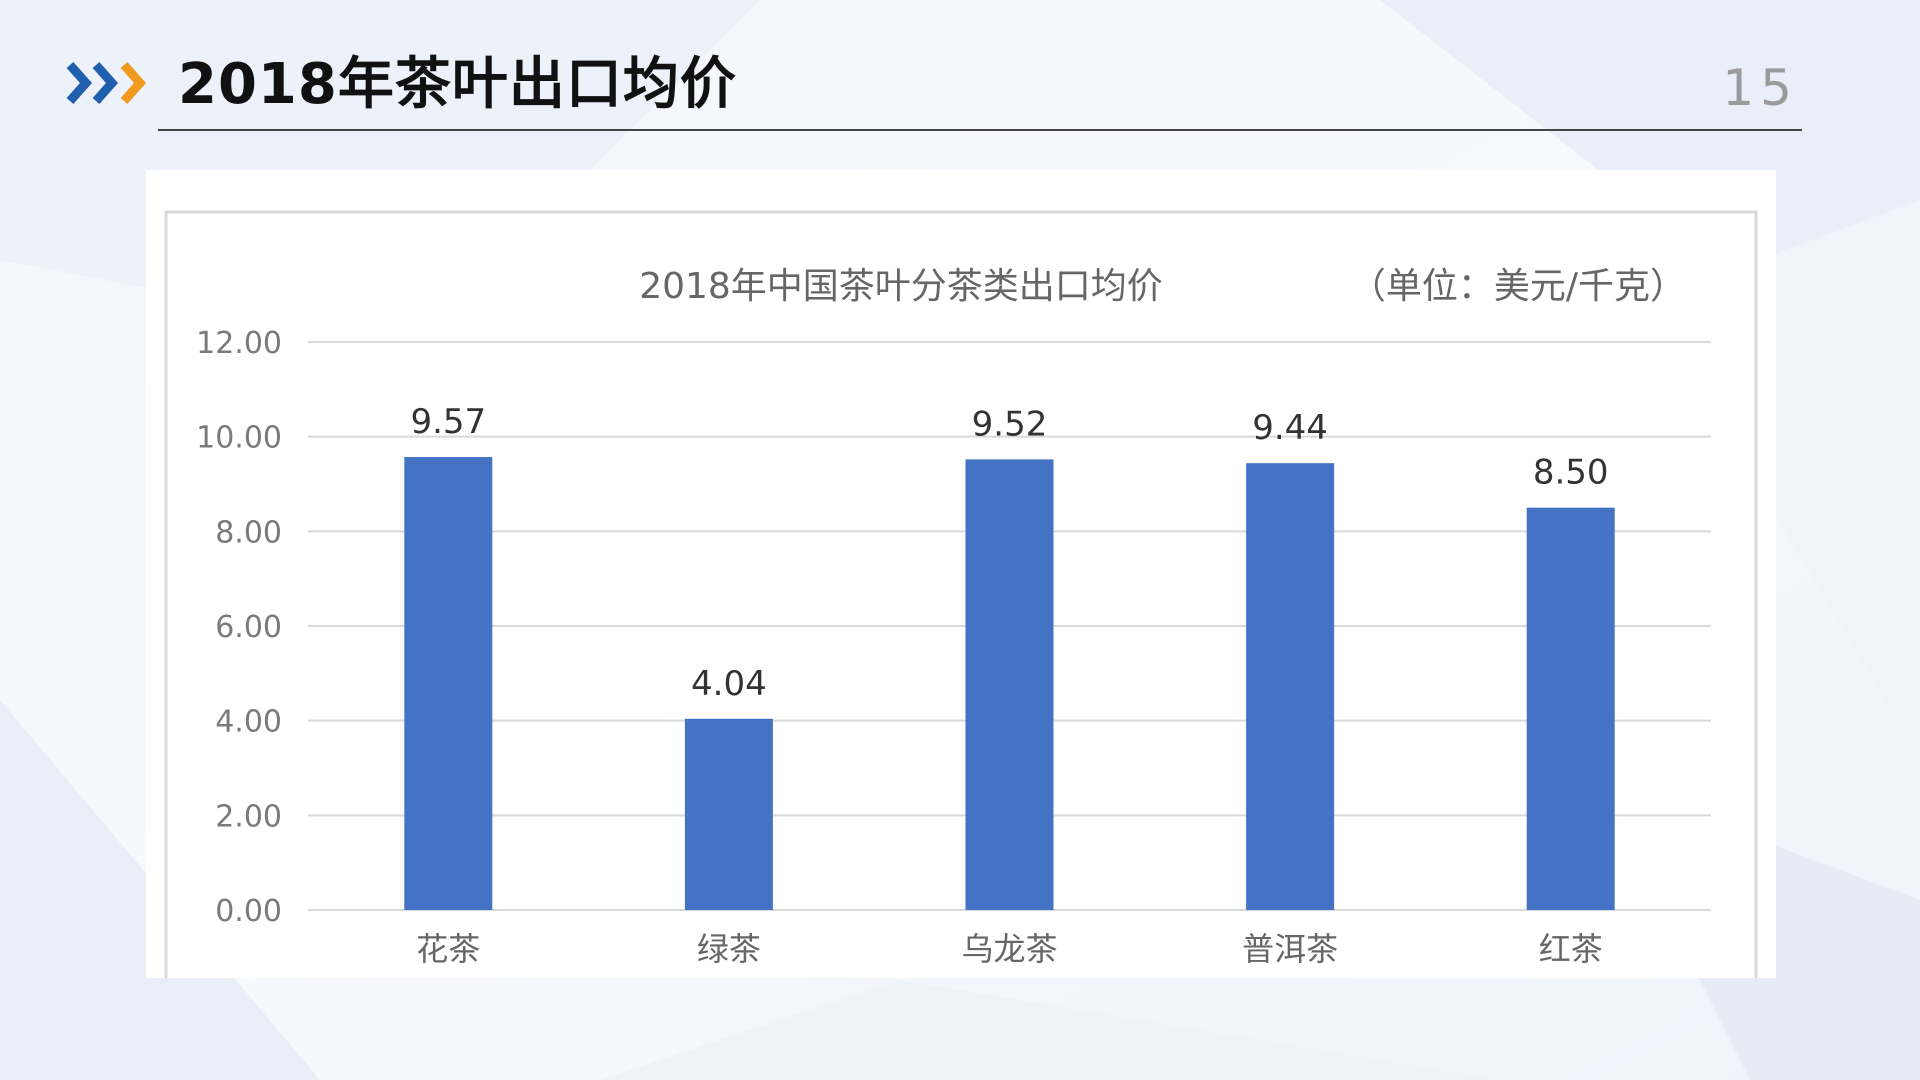 The height and width of the screenshot is (1080, 1920). I want to click on y-tick-label: 10.00, so click(239, 438).